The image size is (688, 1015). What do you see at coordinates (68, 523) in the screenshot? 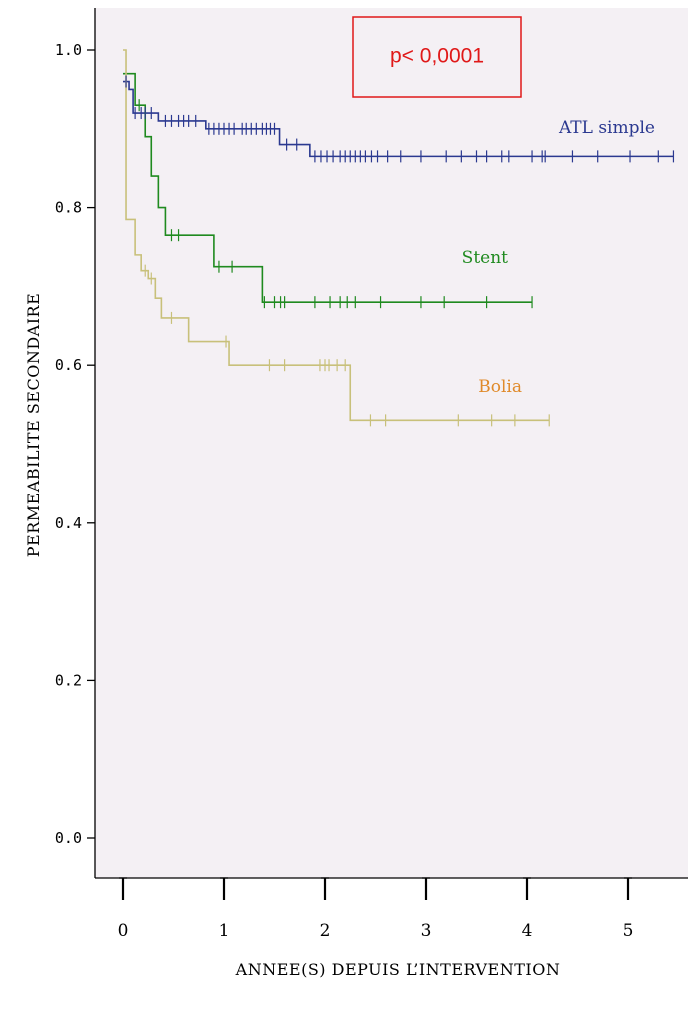
I see `y-tick-label: 0.4` at bounding box center [68, 523].